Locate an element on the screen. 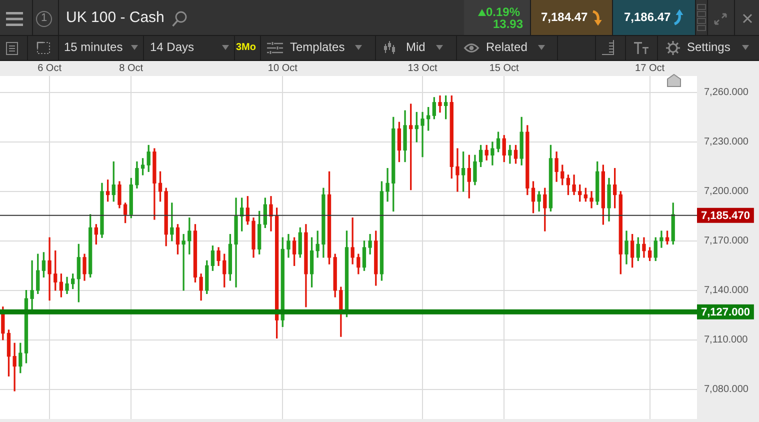 The image size is (759, 422). text: 7,184.47 is located at coordinates (564, 17).